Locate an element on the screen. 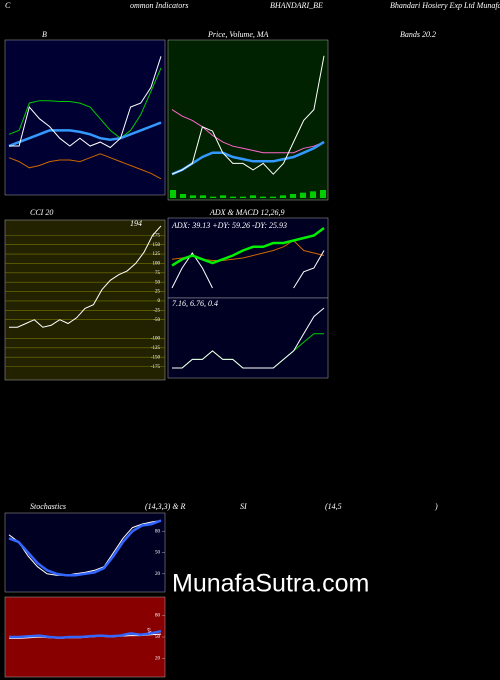  annotation: 64 is located at coordinates (148, 630).